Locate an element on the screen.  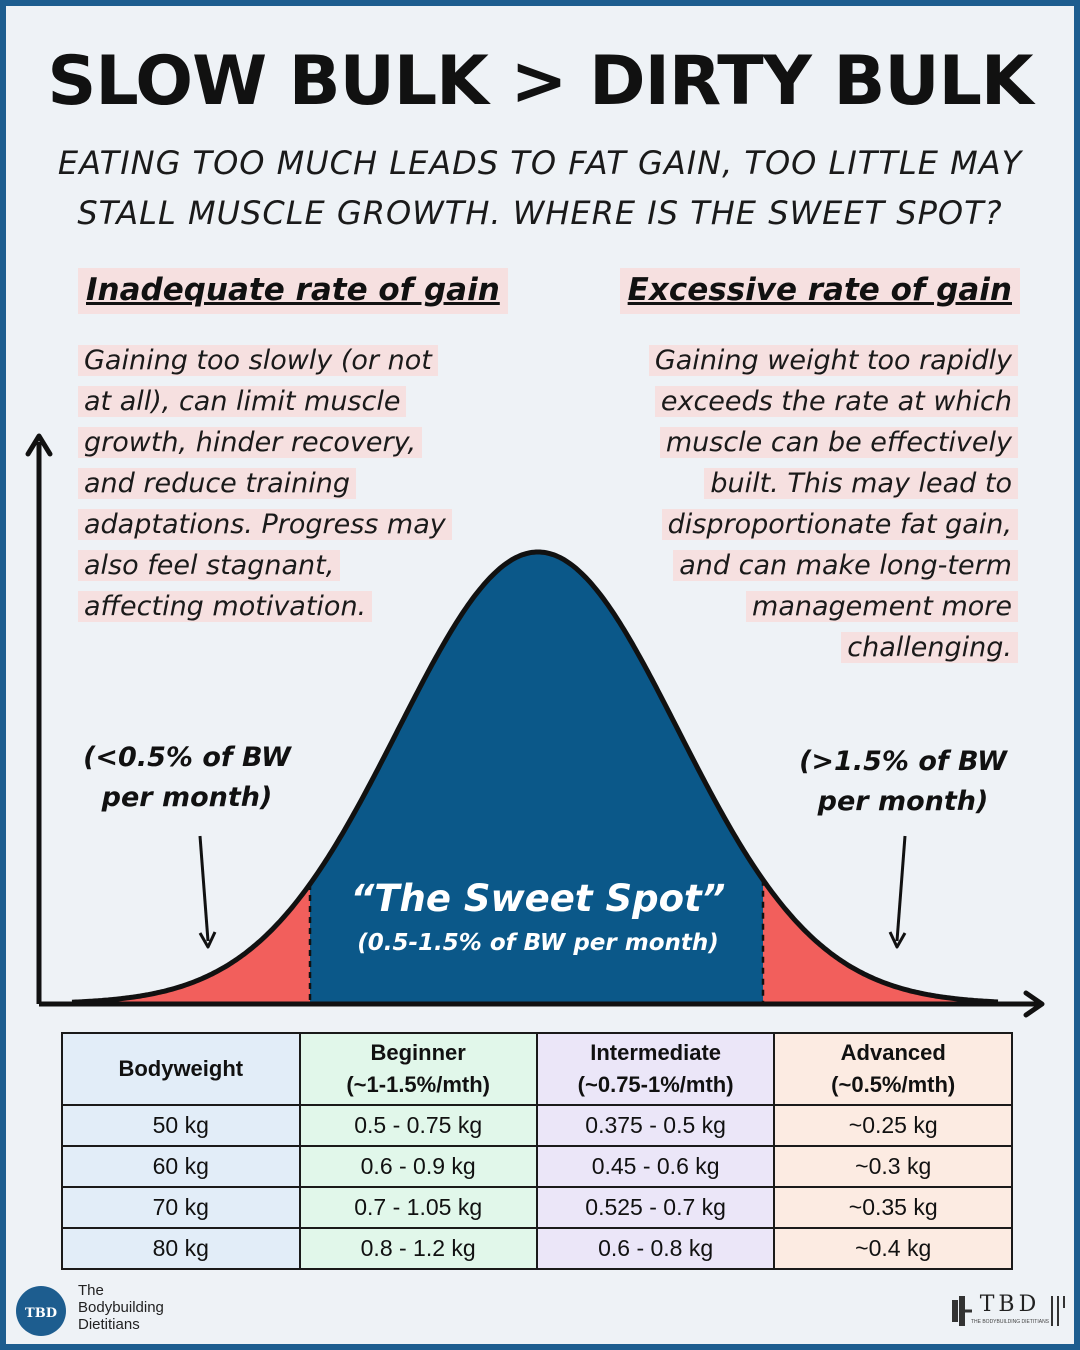
header-rate: (~0.75-1%/mth) is located at coordinates (655, 1084).